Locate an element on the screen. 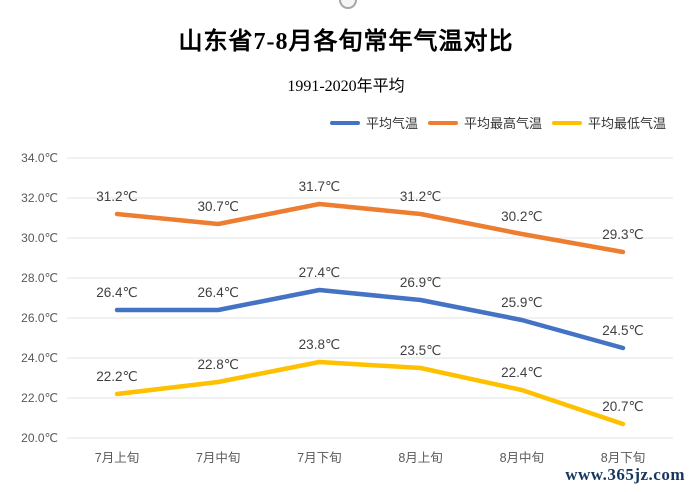 This screenshot has width=692, height=492. legend-line-swatch-min is located at coordinates (566, 122).